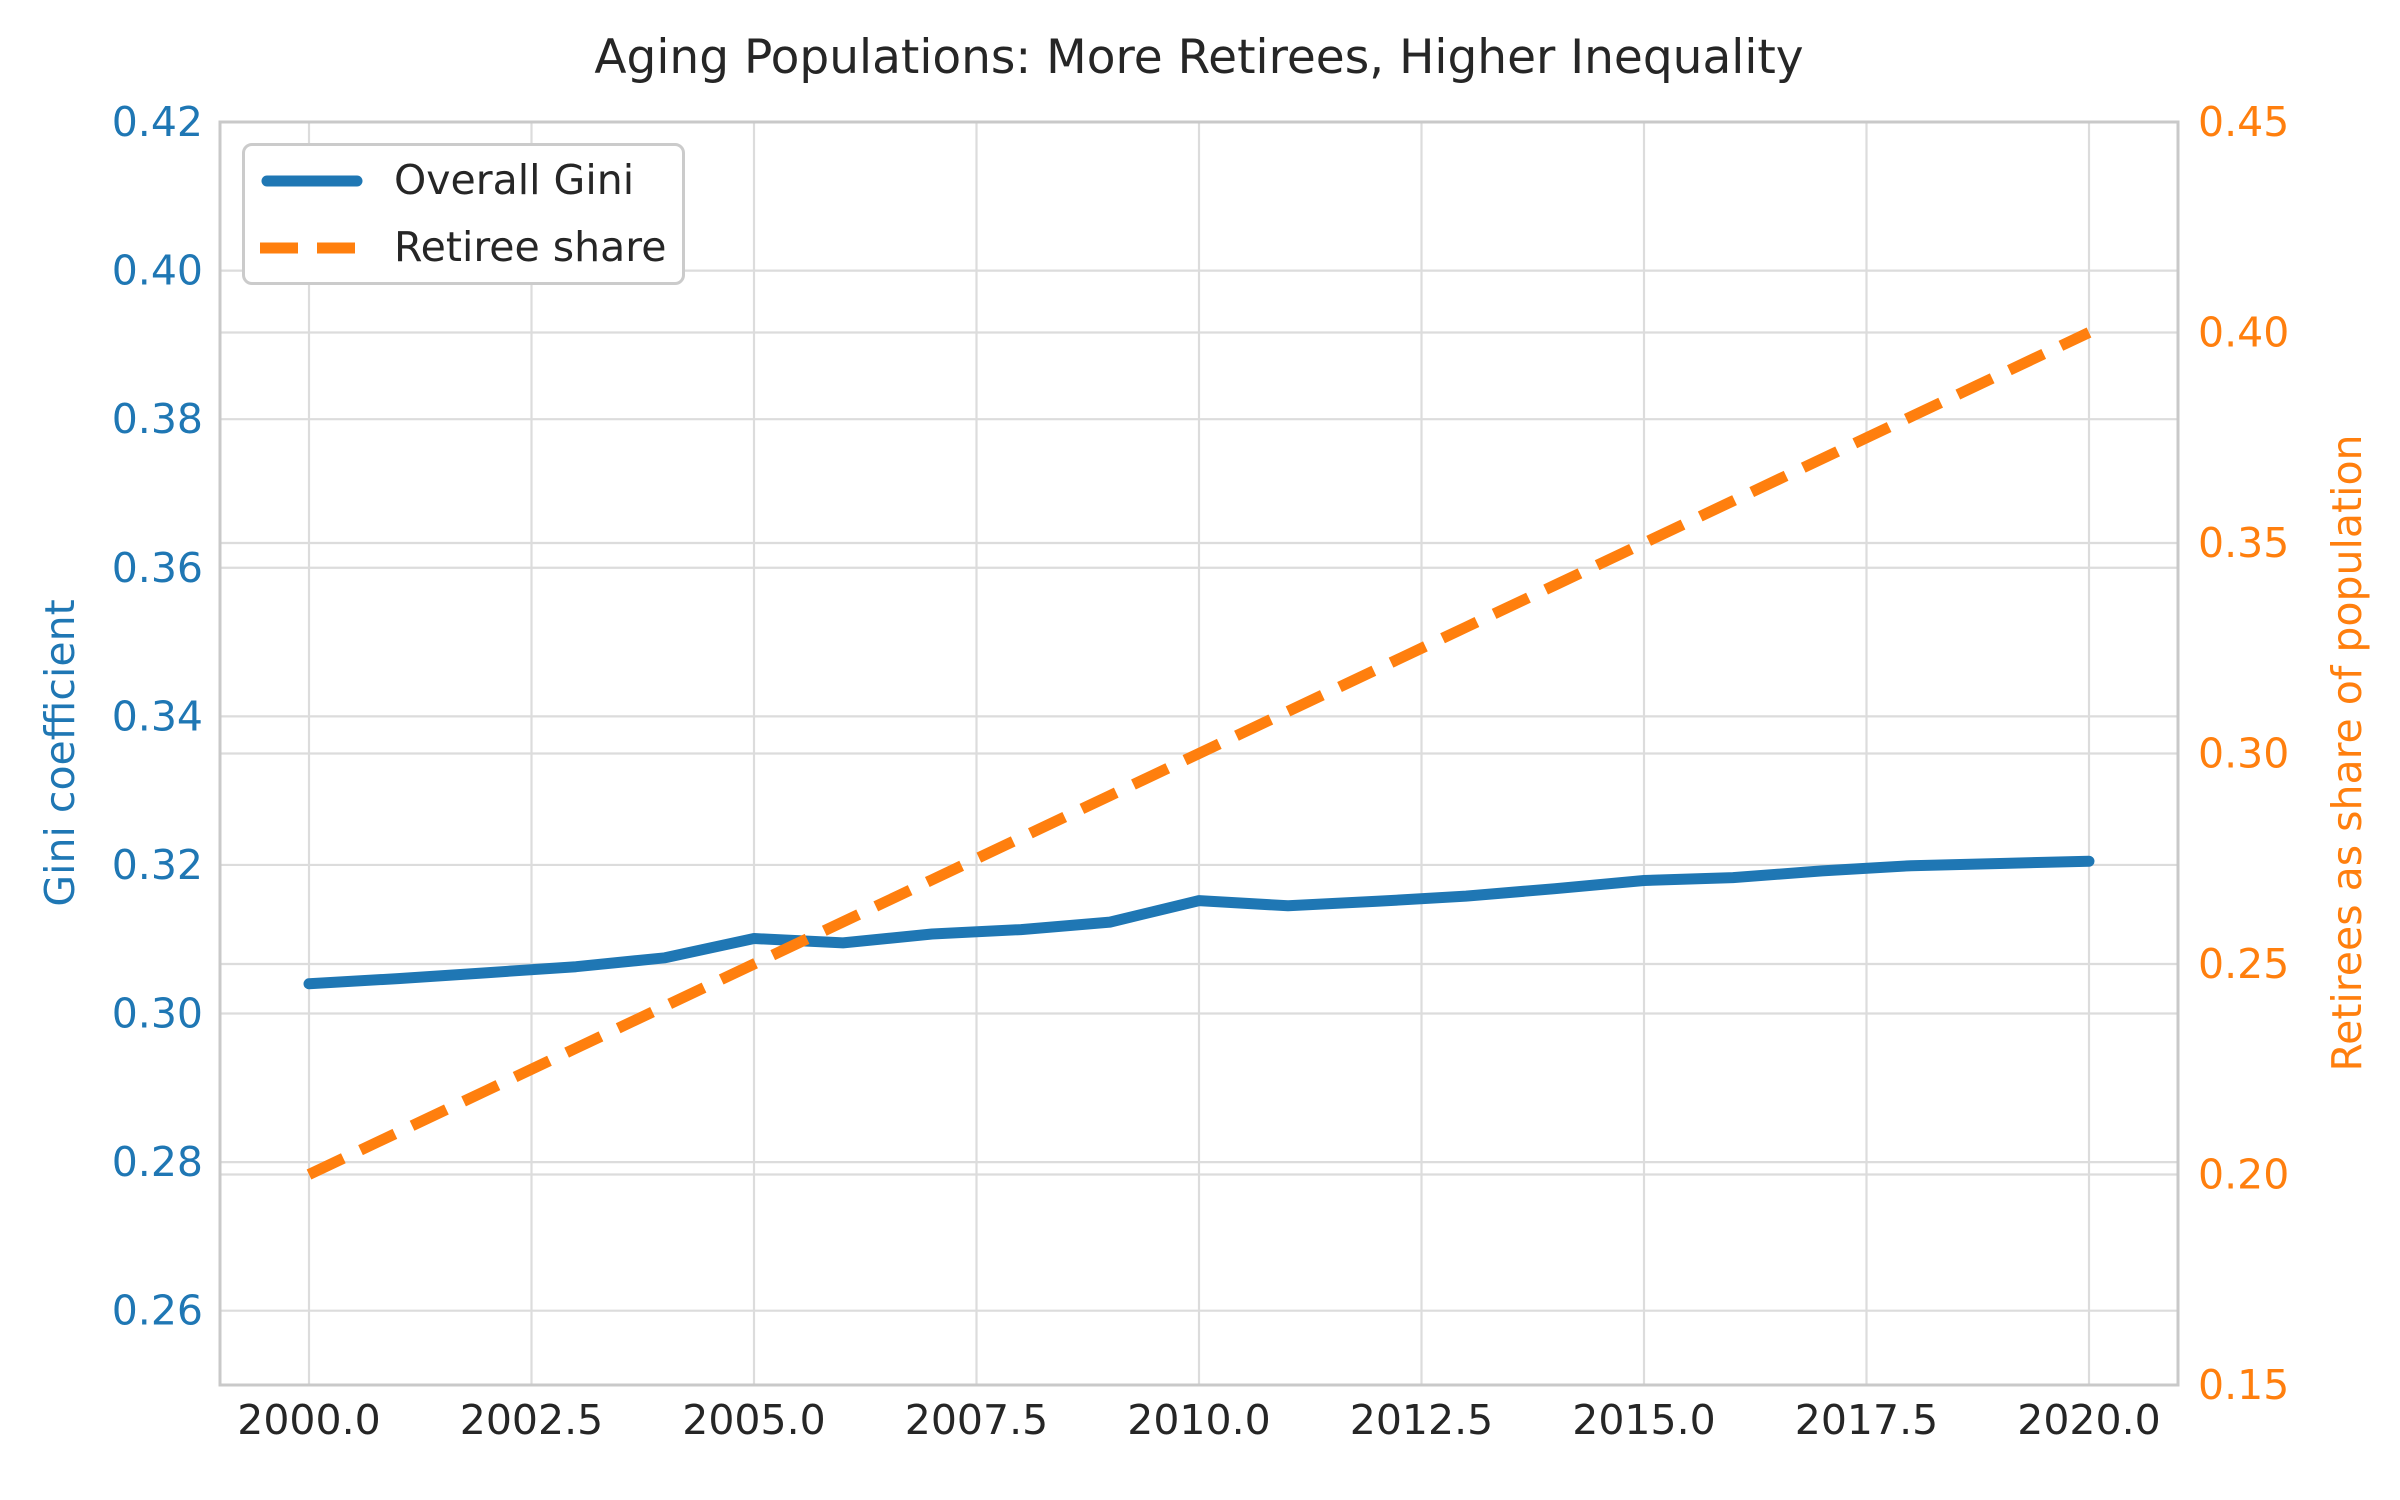 Image resolution: width=2400 pixels, height=1500 pixels. I want to click on y-right-tick-label: 0.20, so click(2243, 1175).